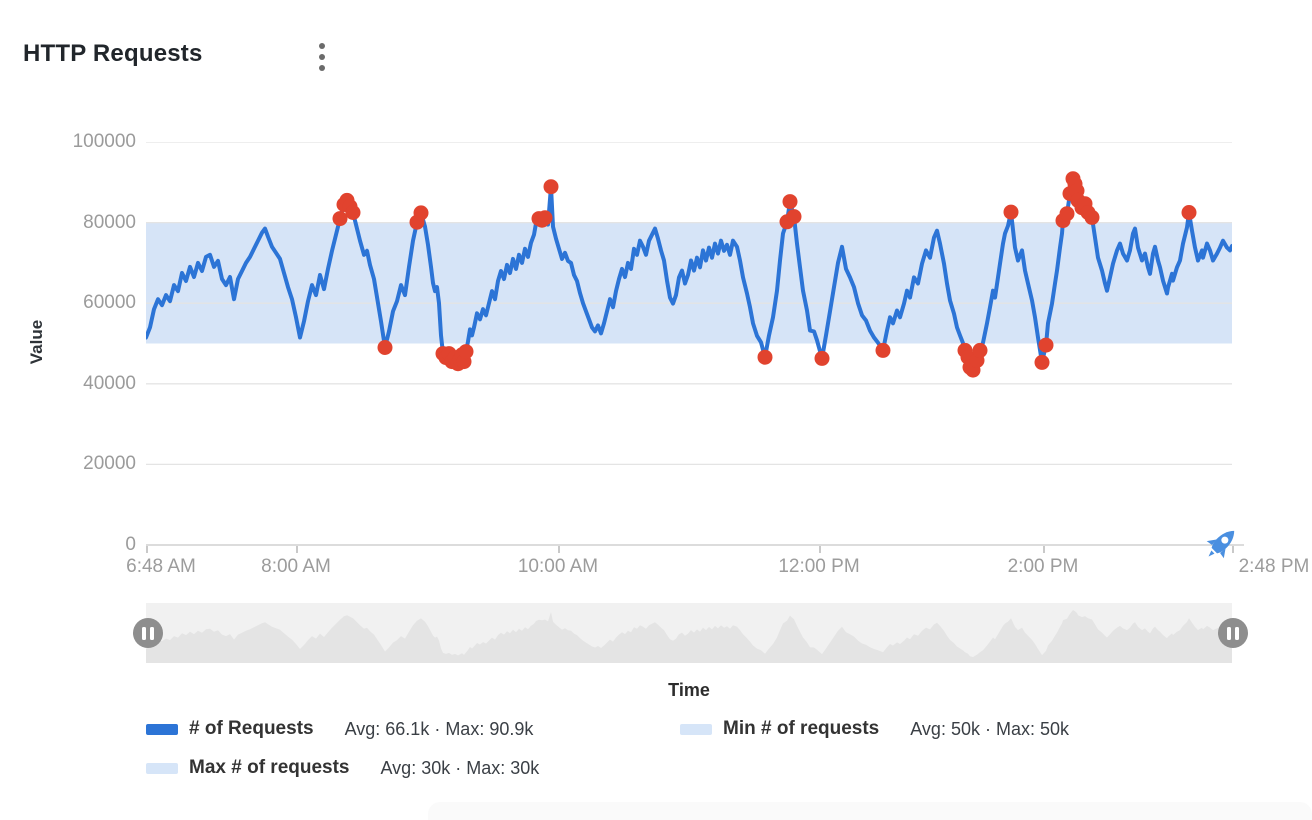 The height and width of the screenshot is (820, 1312). What do you see at coordinates (1274, 566) in the screenshot?
I see `x-tick-label: 2:48 PM` at bounding box center [1274, 566].